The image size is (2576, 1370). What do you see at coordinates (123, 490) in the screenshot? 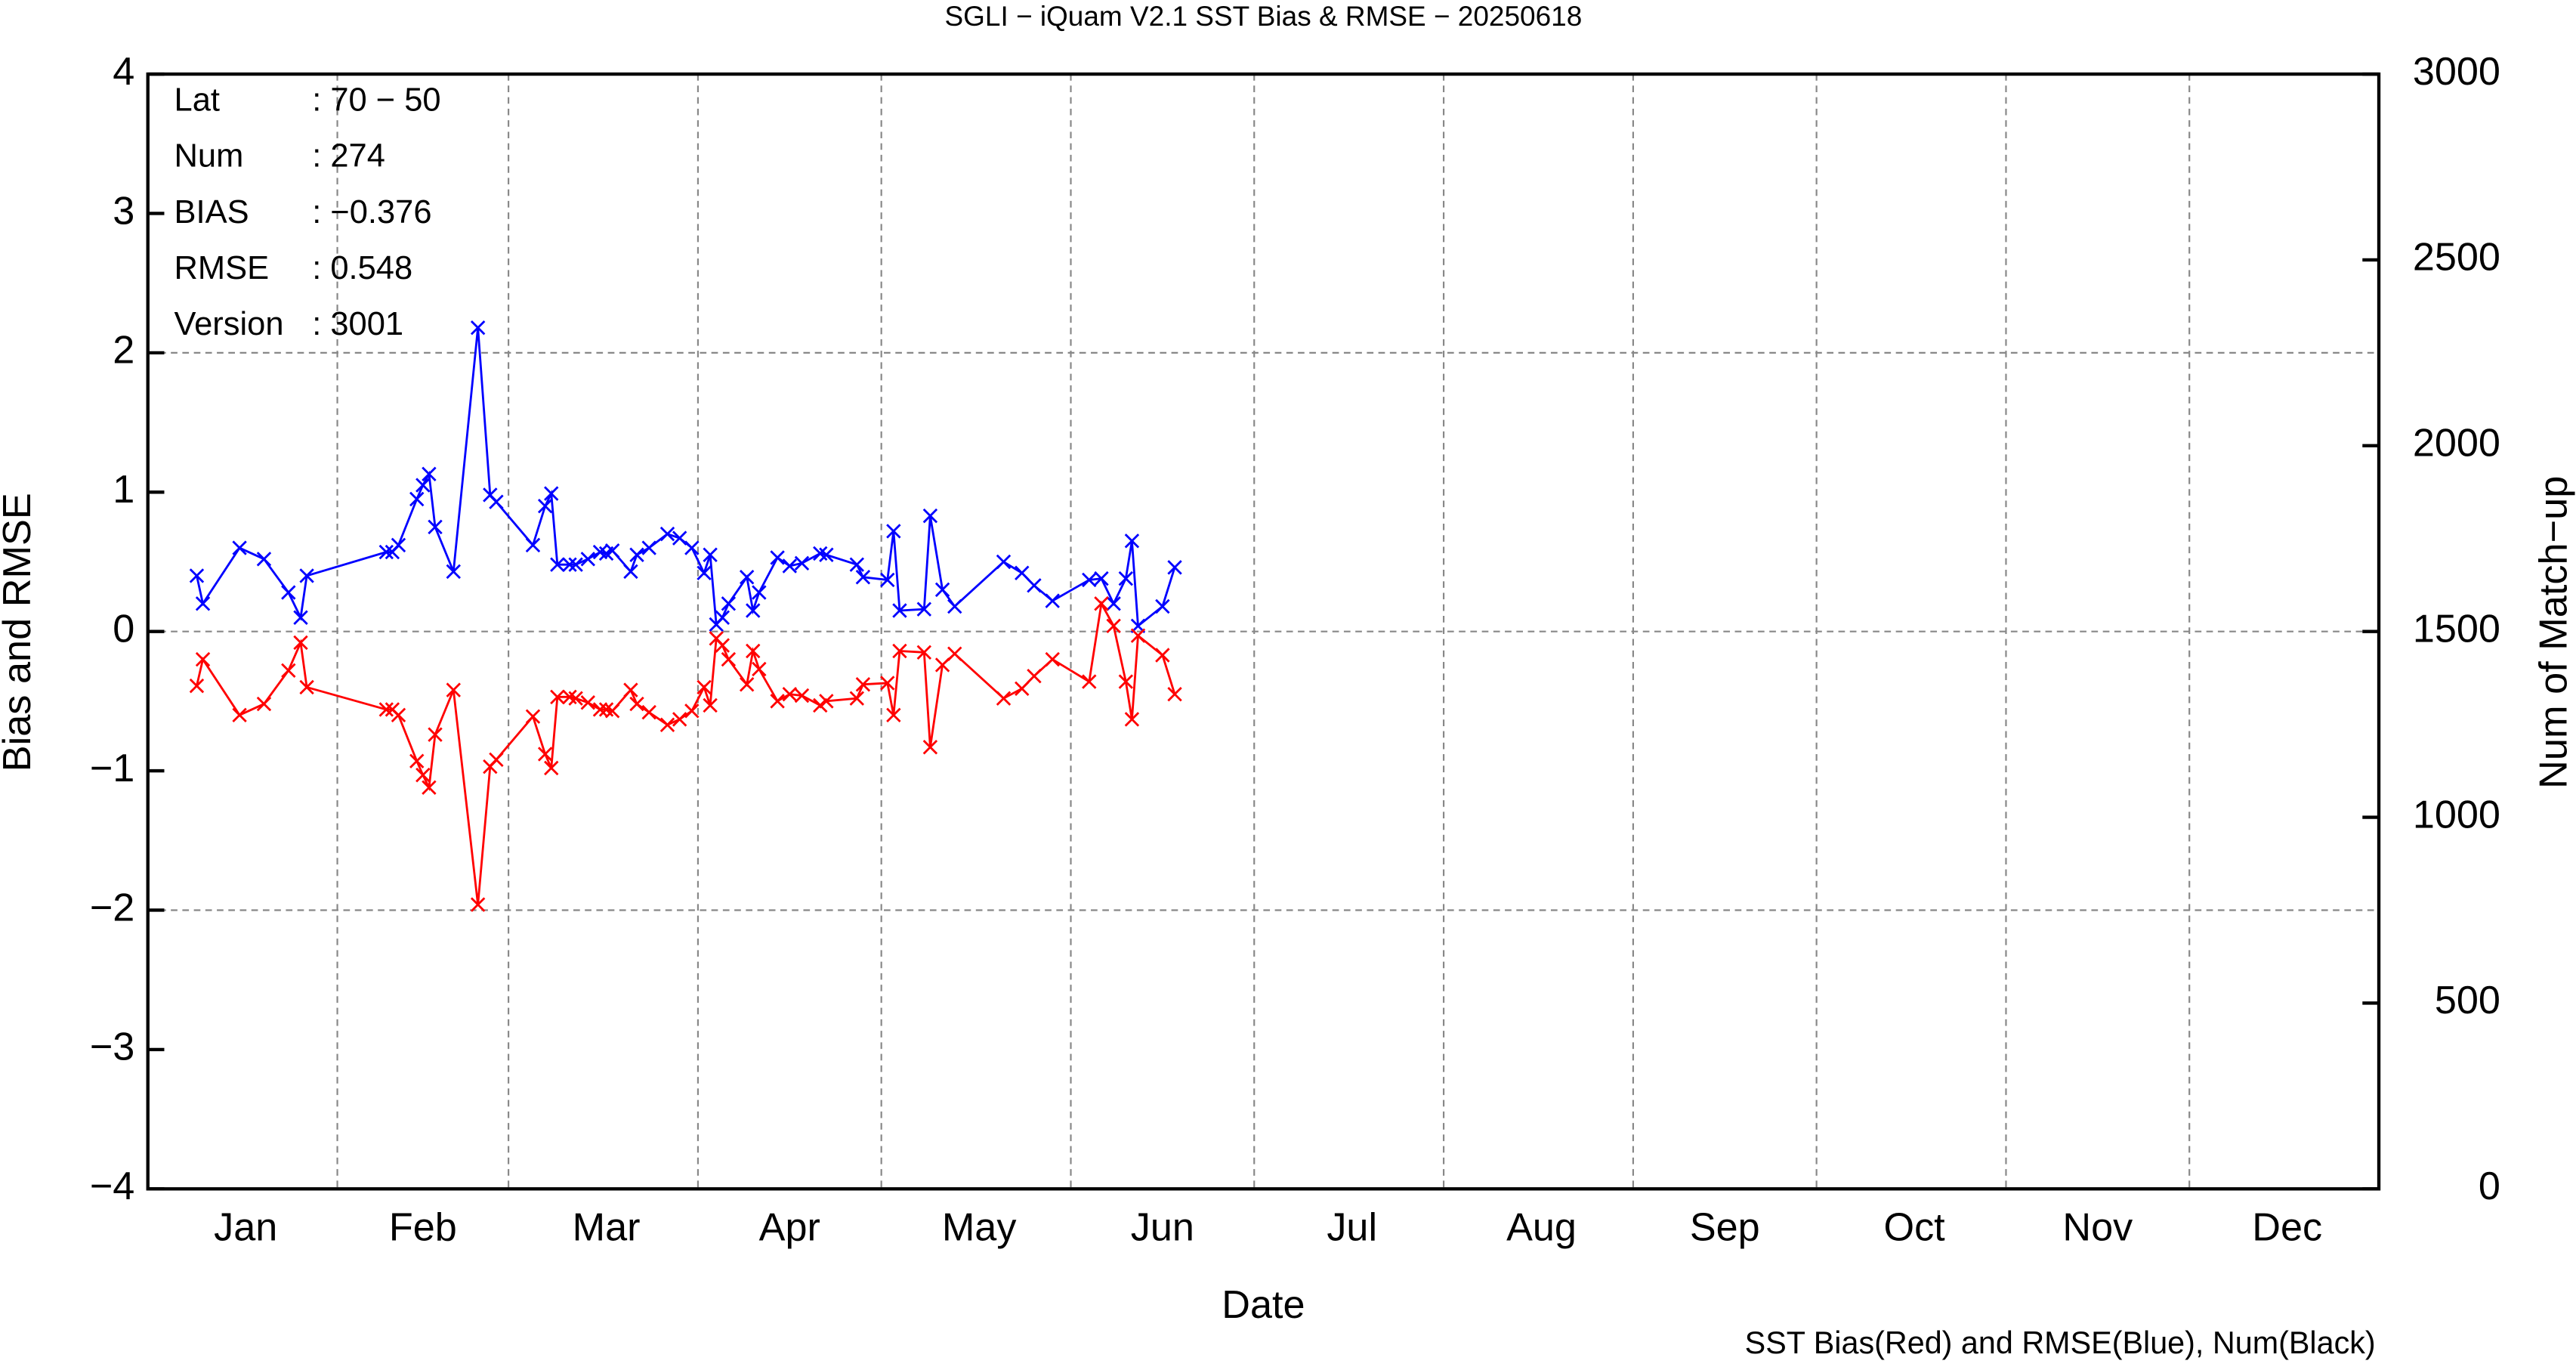
I see `y-tick-label: 1` at bounding box center [123, 490].